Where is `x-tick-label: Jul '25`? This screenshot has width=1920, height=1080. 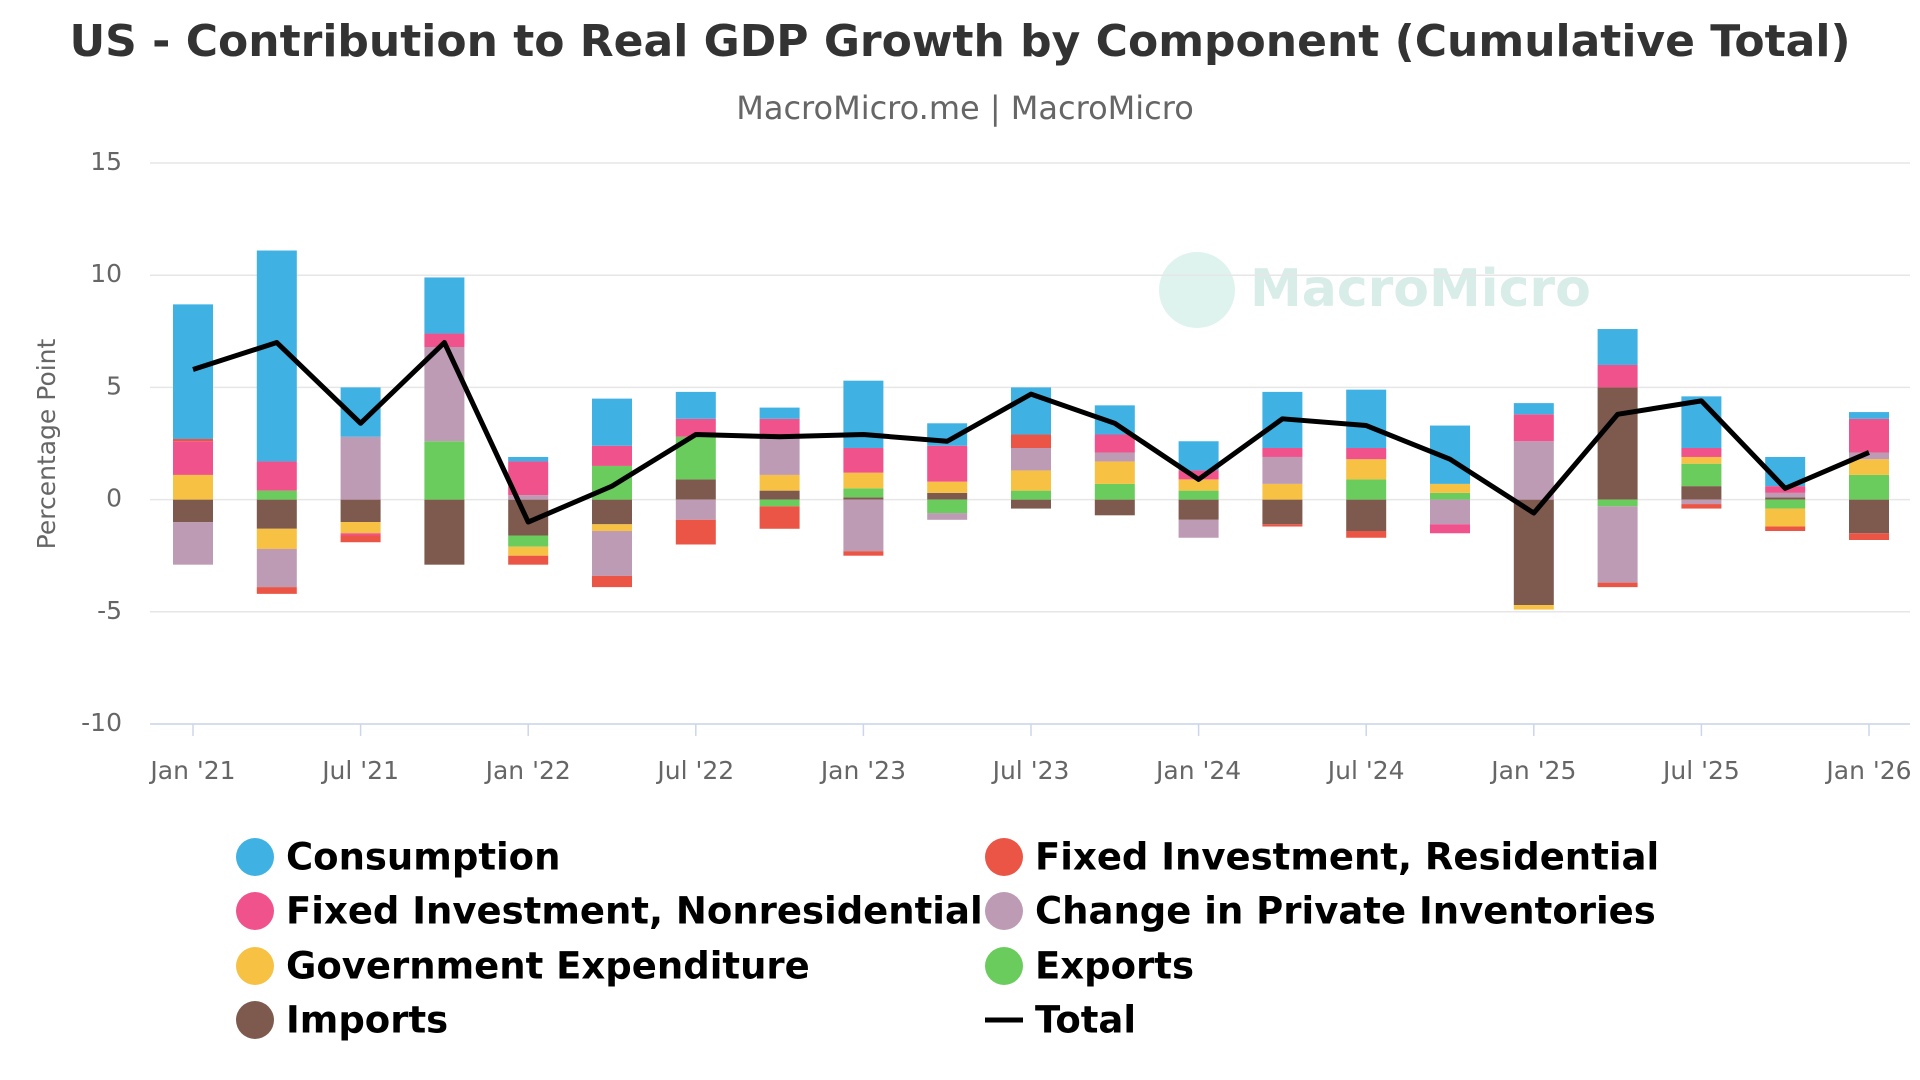
x-tick-label: Jul '25 is located at coordinates (1700, 770).